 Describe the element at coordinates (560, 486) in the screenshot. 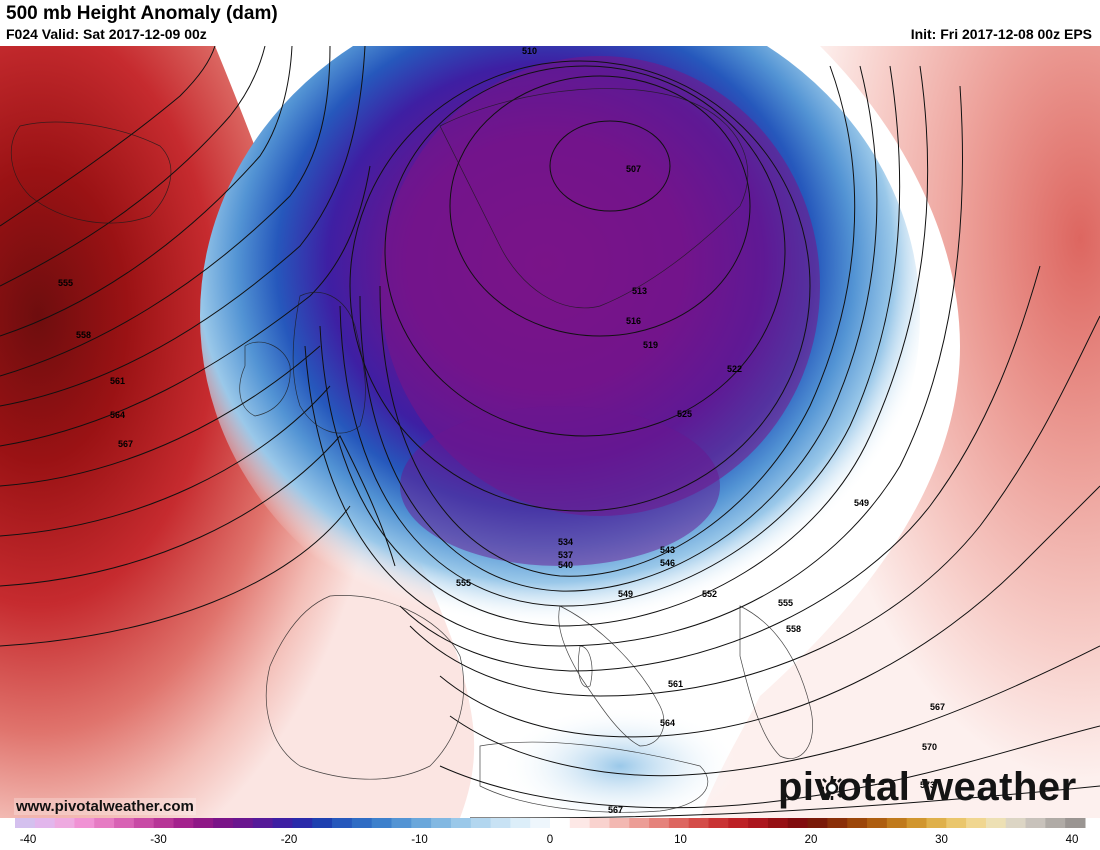

I see `trough-south-lobe` at that location.